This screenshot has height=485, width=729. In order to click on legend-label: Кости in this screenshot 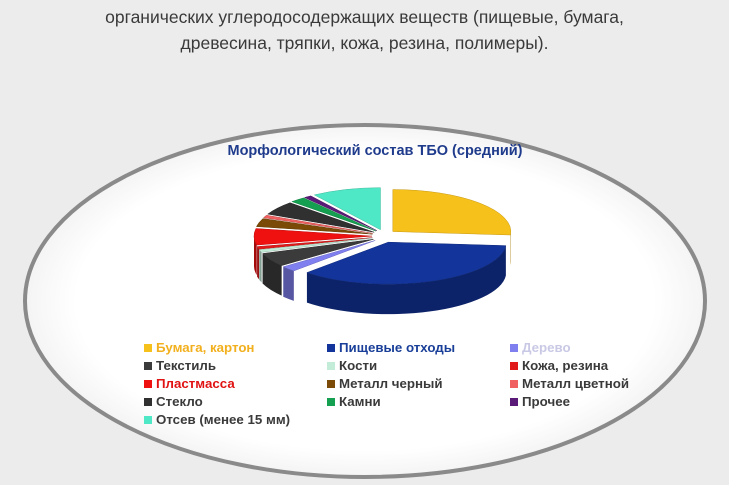, I will do `click(358, 365)`.